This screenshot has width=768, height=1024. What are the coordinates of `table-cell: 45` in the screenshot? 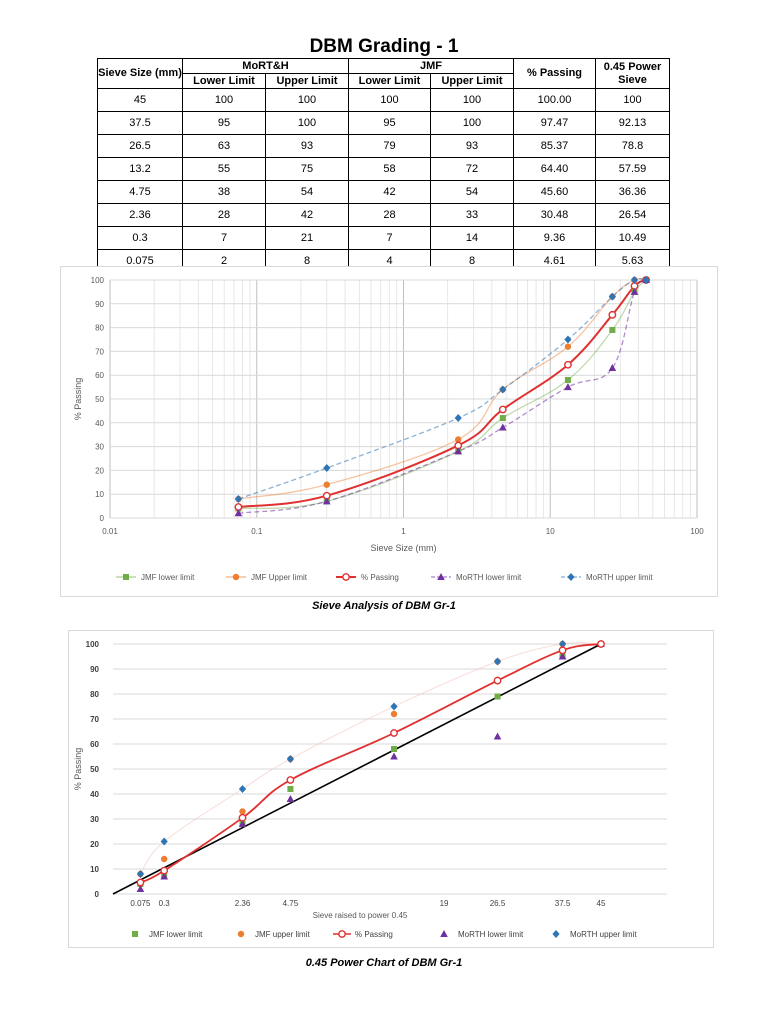 It's located at (140, 100).